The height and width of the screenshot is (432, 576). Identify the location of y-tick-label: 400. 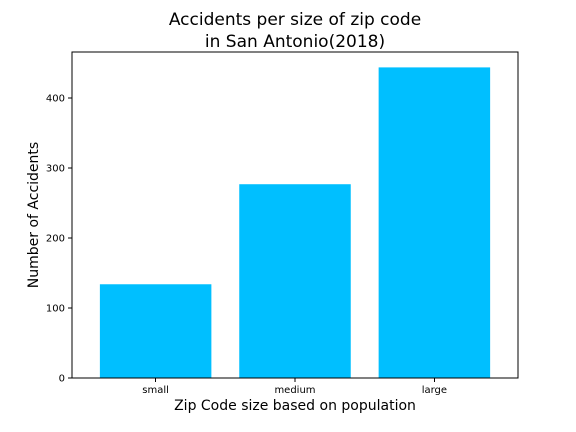
(55, 99).